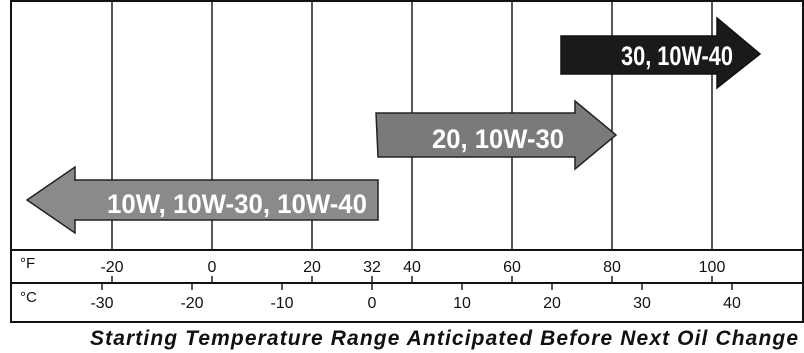 This screenshot has height=353, width=804. Describe the element at coordinates (281, 303) in the screenshot. I see `celsius-tick-label: -10` at that location.